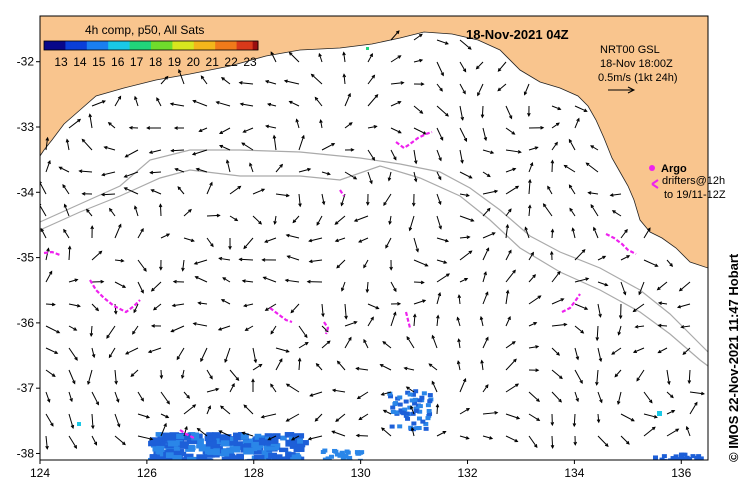  What do you see at coordinates (26, 127) in the screenshot?
I see `y-tick-label: -33` at bounding box center [26, 127].